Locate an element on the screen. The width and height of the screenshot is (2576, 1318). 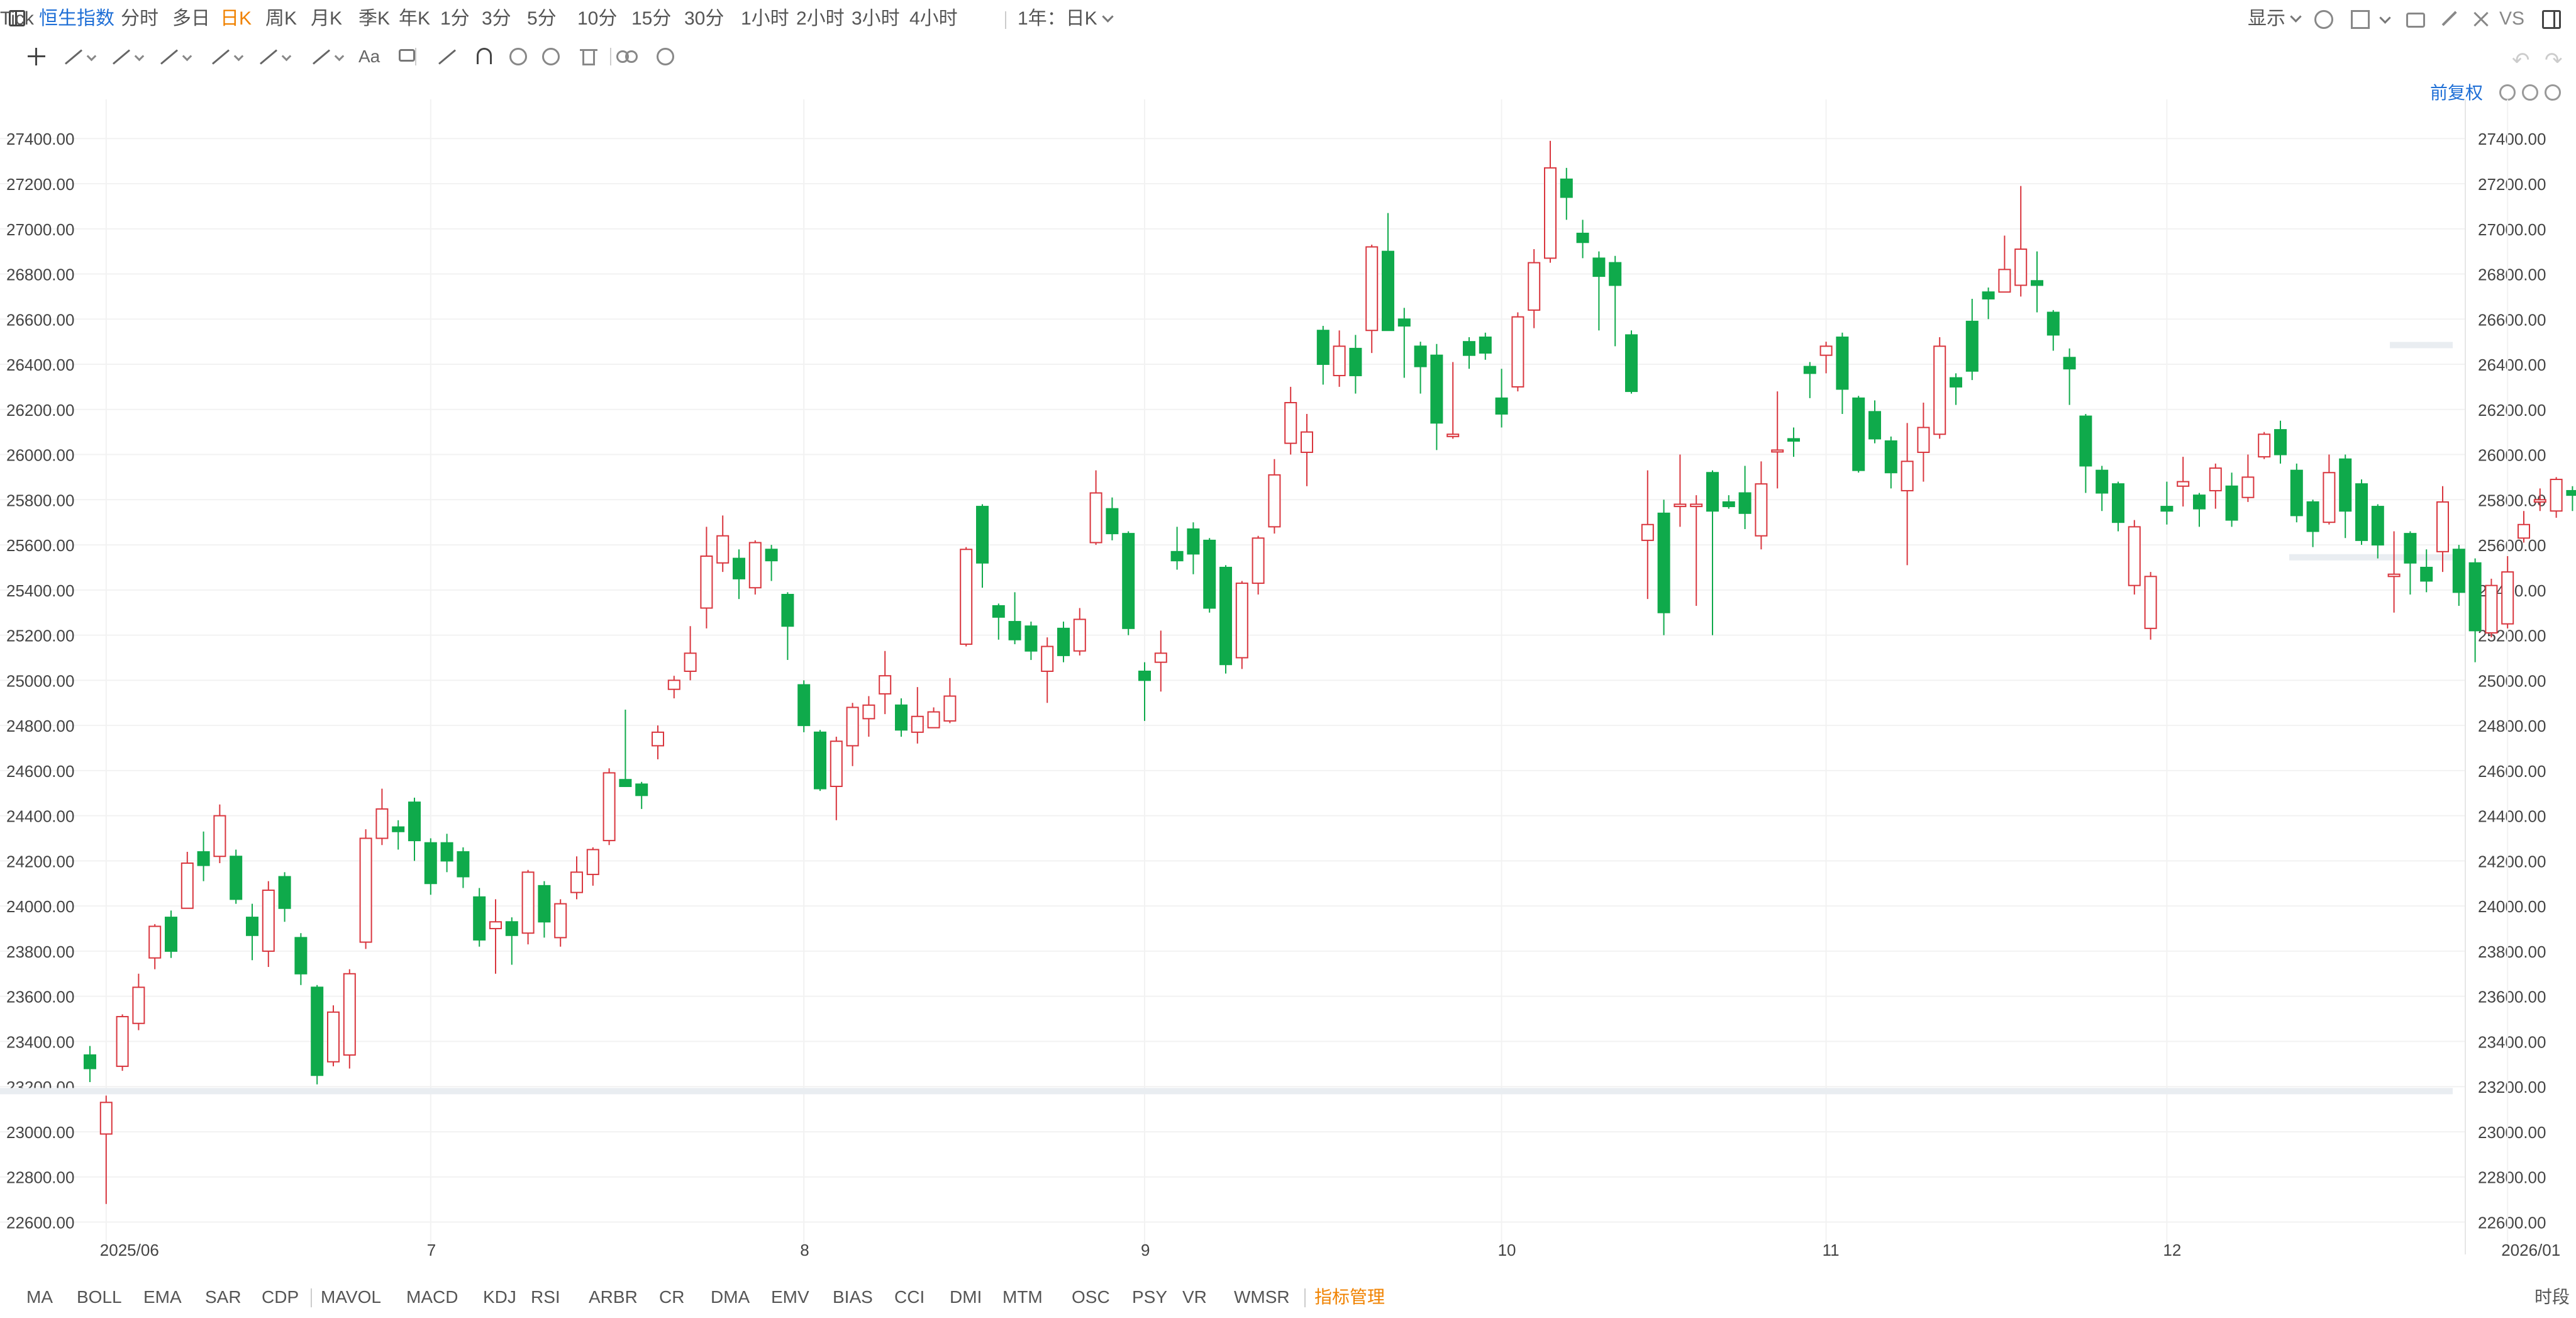
undo-icon: ↶ is located at coordinates (2521, 60).